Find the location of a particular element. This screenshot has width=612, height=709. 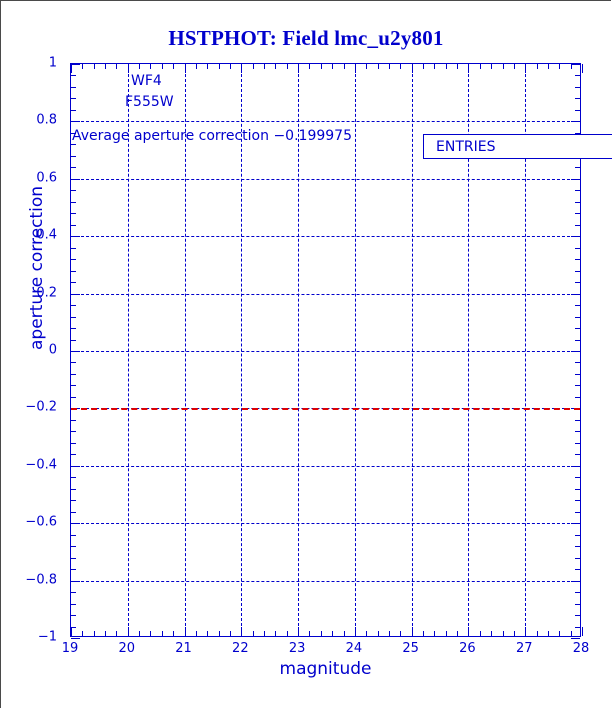

x-tick-label: 22 is located at coordinates (240, 648).